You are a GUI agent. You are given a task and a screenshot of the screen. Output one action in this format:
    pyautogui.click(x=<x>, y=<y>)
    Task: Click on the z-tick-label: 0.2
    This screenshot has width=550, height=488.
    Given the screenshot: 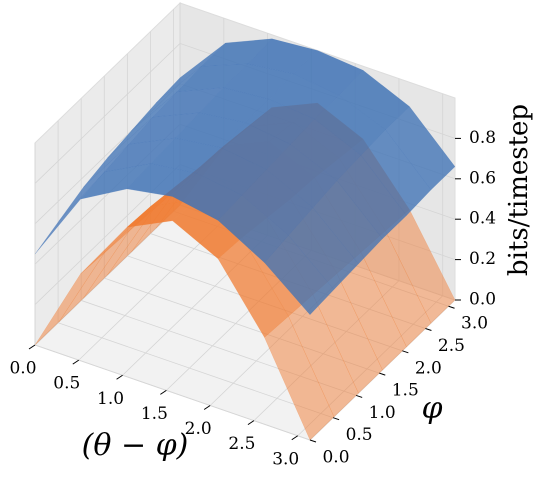 What is the action you would take?
    pyautogui.click(x=482, y=259)
    